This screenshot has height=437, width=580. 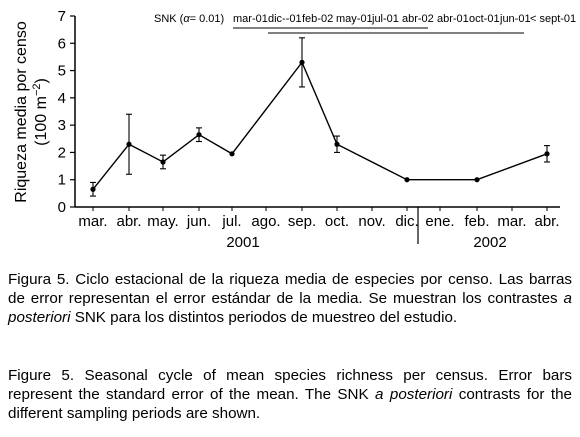 What do you see at coordinates (285, 19) in the screenshot?
I see `snk-period: dic--01` at bounding box center [285, 19].